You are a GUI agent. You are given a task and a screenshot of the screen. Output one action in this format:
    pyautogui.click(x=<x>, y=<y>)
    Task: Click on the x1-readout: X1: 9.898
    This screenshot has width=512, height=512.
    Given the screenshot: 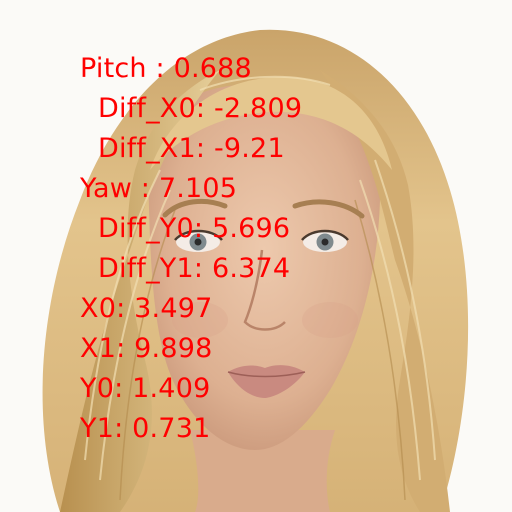 What is the action you would take?
    pyautogui.click(x=146, y=348)
    